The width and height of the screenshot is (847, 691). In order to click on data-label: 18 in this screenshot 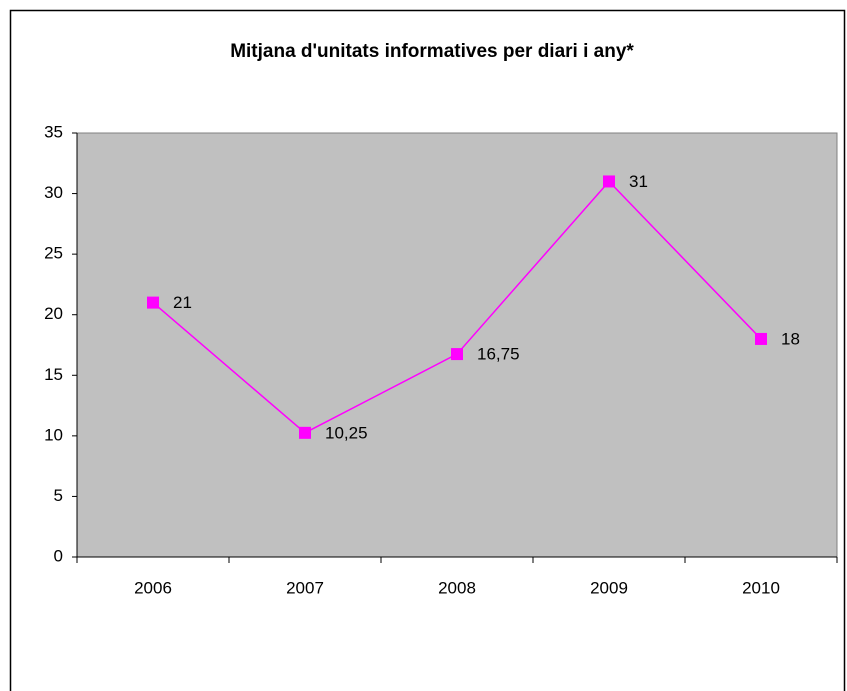, I will do `click(790, 338)`.